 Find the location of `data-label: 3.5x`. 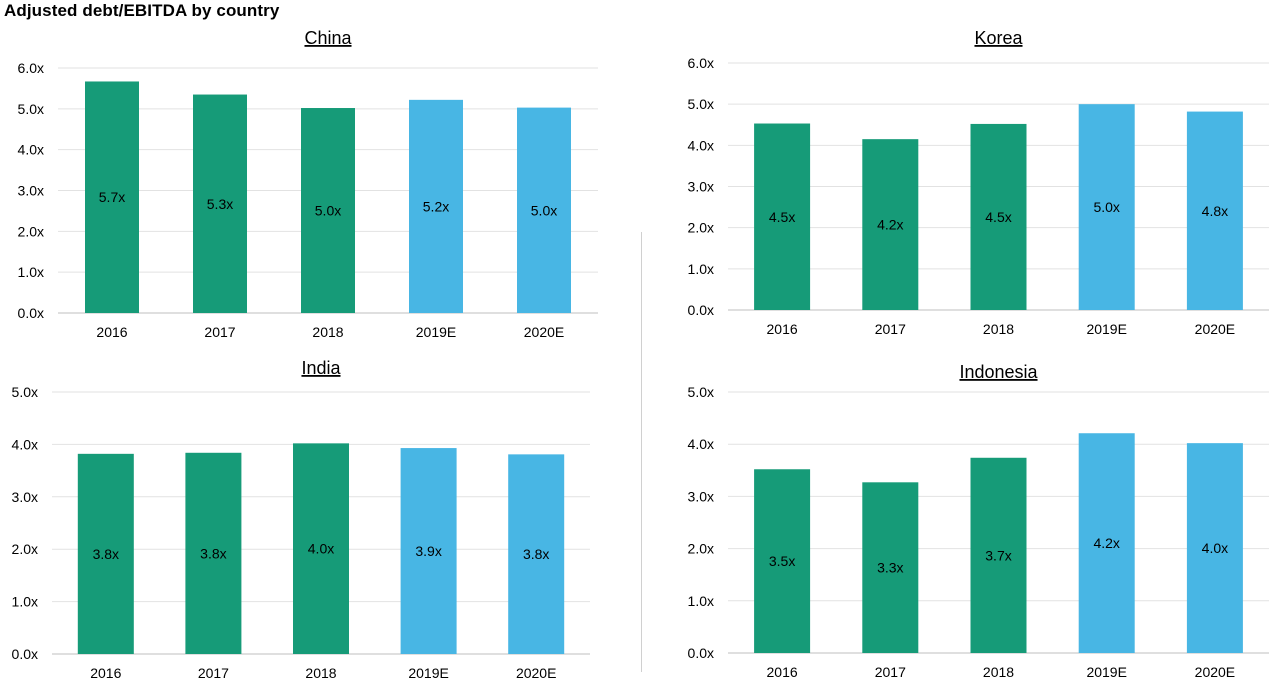

data-label: 3.5x is located at coordinates (782, 561).